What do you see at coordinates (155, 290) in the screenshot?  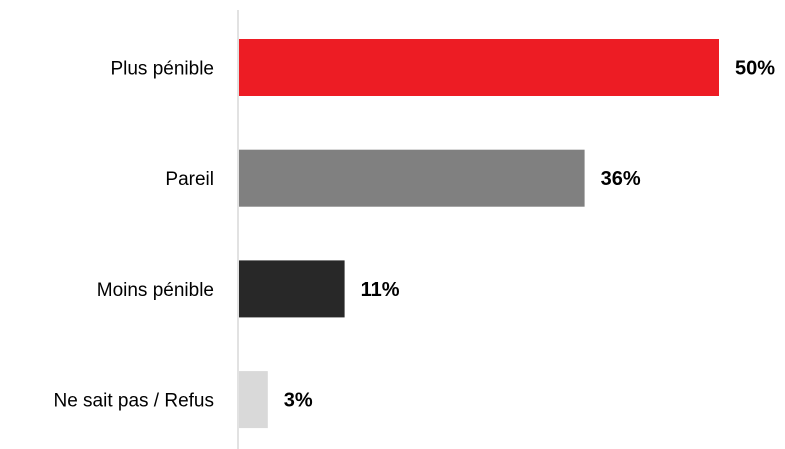 I see `category-label-2: Moins pénible` at bounding box center [155, 290].